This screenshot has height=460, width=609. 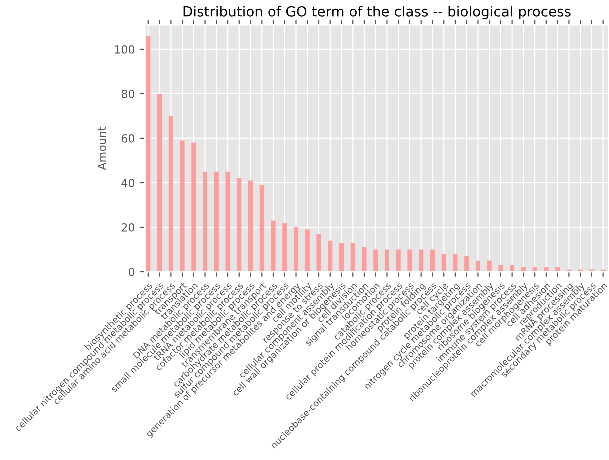 I want to click on y-tick-label: 20, so click(x=128, y=227).